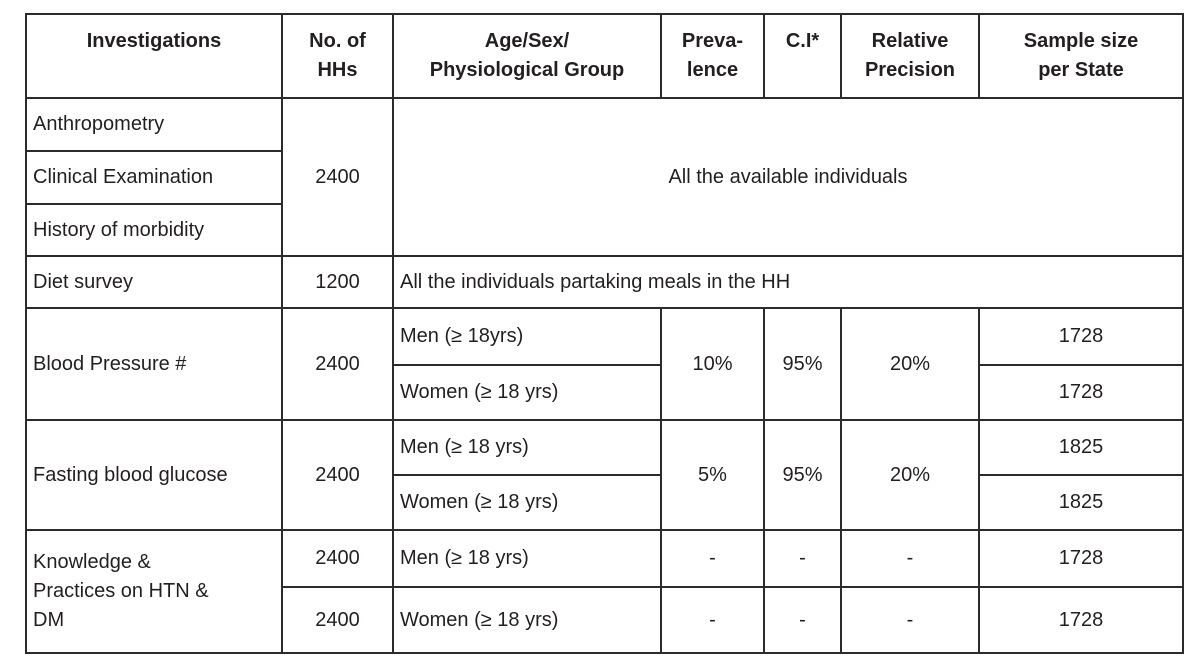 Image resolution: width=1193 pixels, height=665 pixels. I want to click on row-fasting-glucose-women: Women (≥ 18 yrs) 1825, so click(605, 502).